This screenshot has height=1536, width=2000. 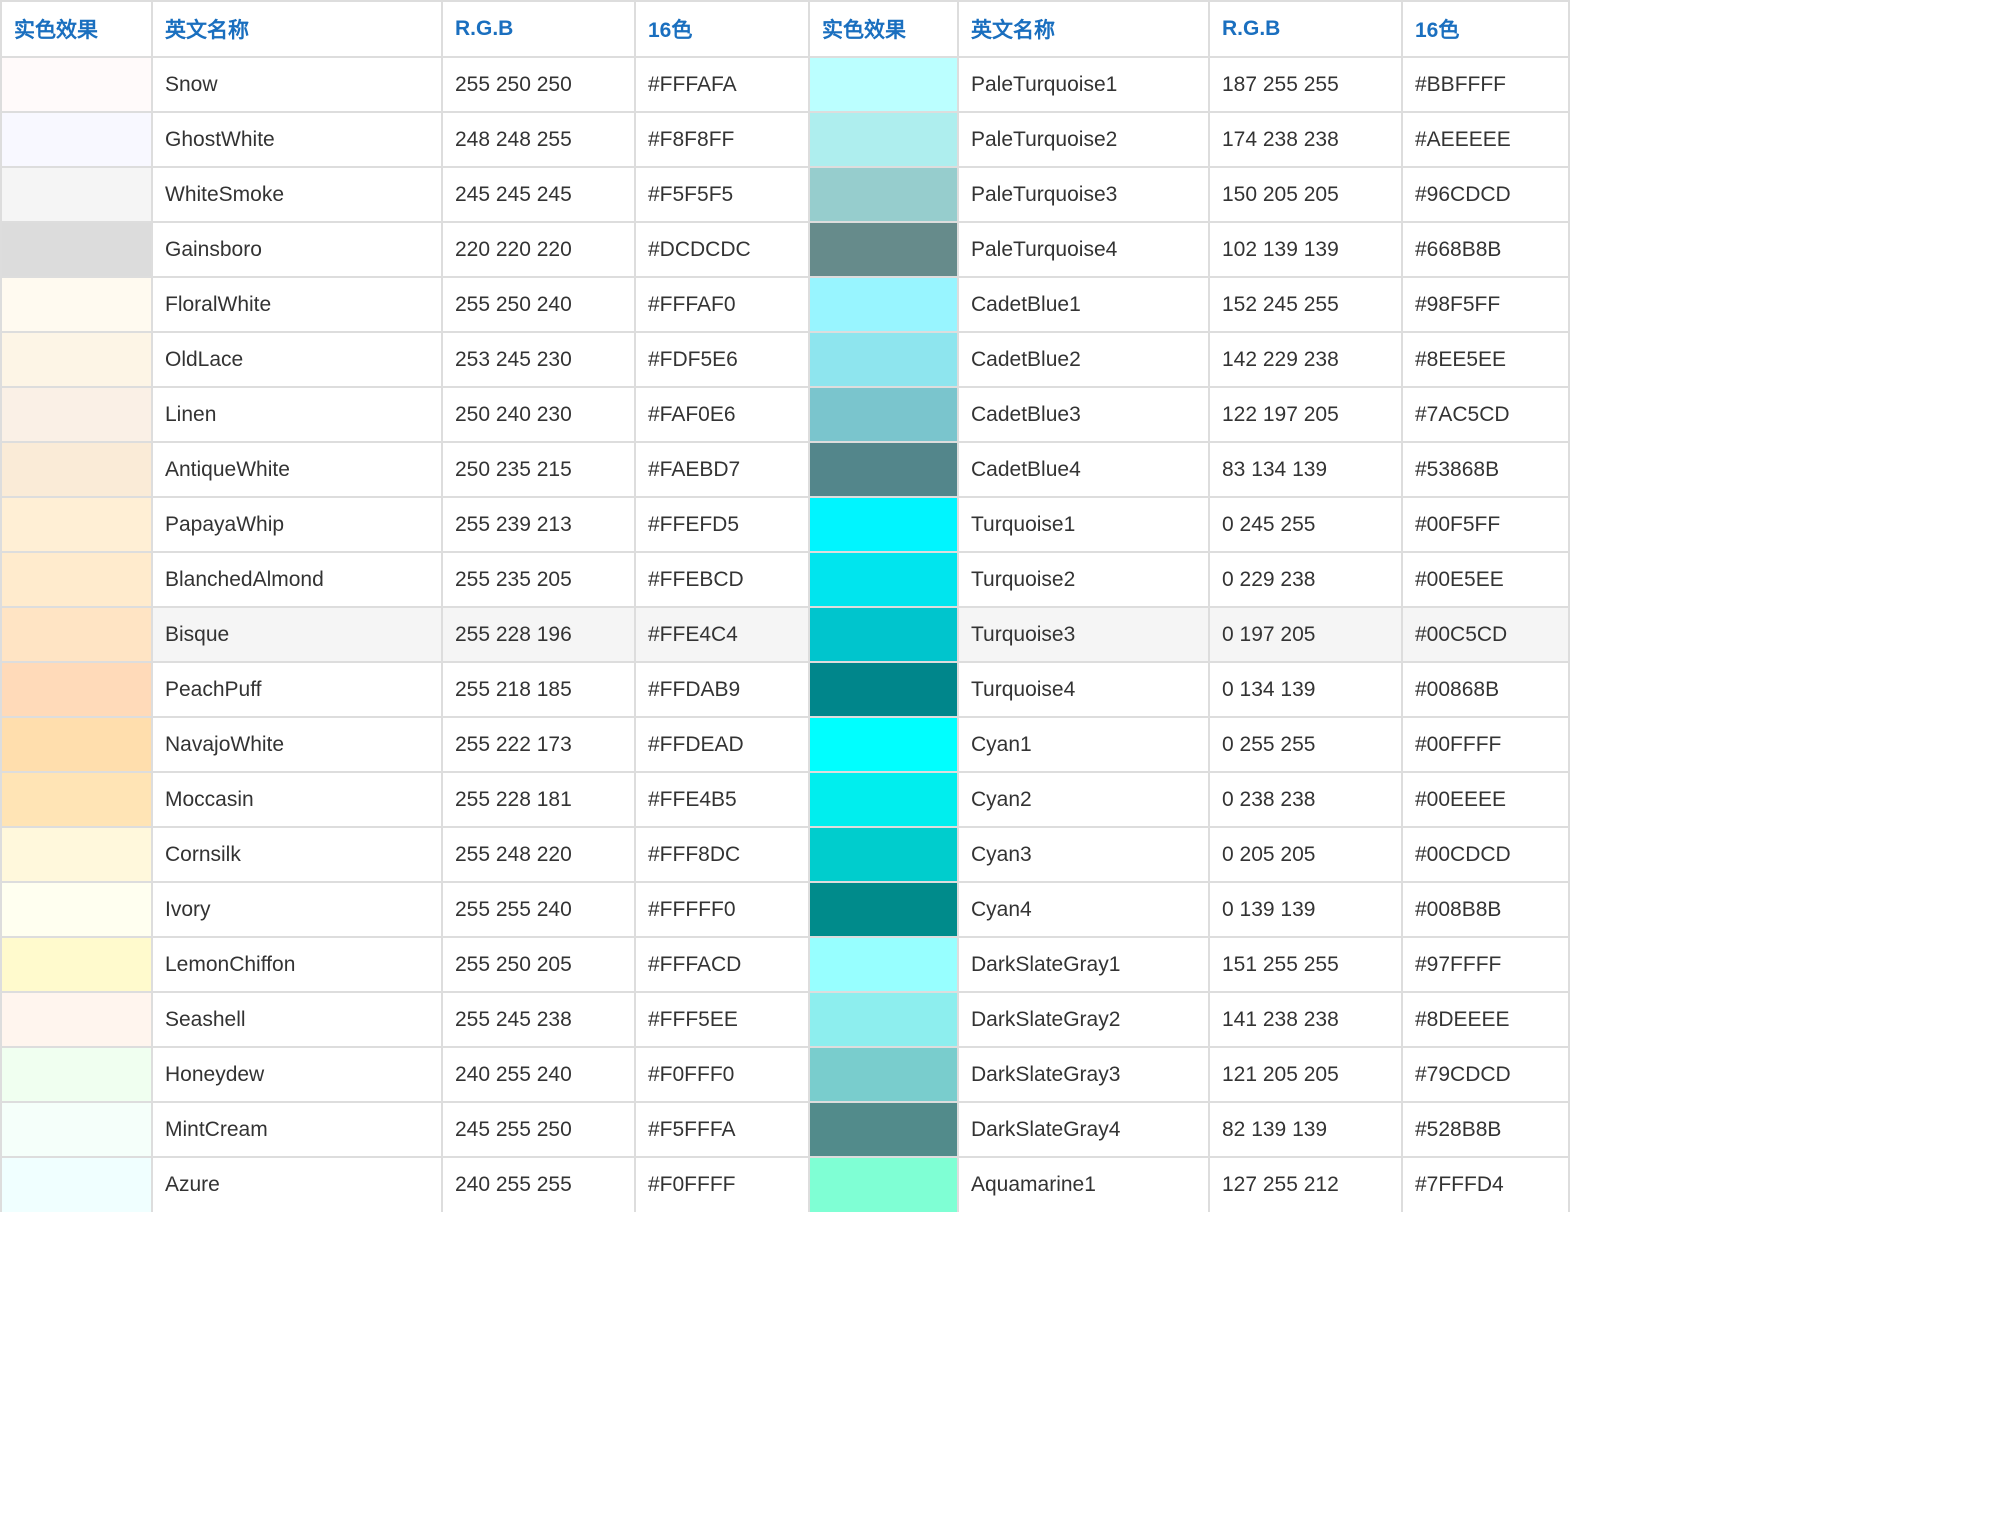 I want to click on color-hex: #FAF0E6, so click(x=722, y=414).